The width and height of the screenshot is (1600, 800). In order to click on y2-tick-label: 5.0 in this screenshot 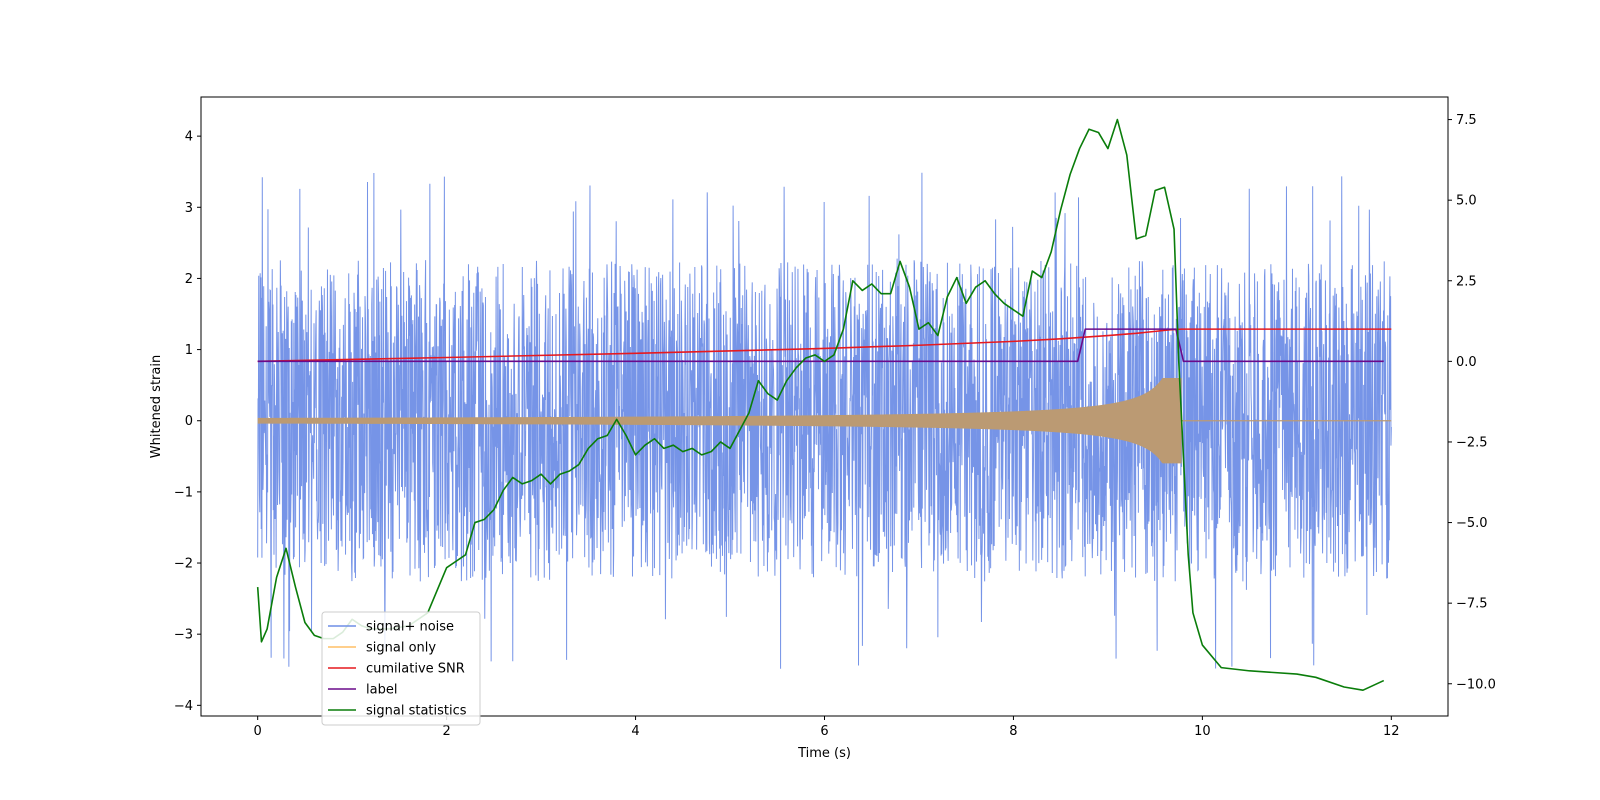, I will do `click(1466, 201)`.